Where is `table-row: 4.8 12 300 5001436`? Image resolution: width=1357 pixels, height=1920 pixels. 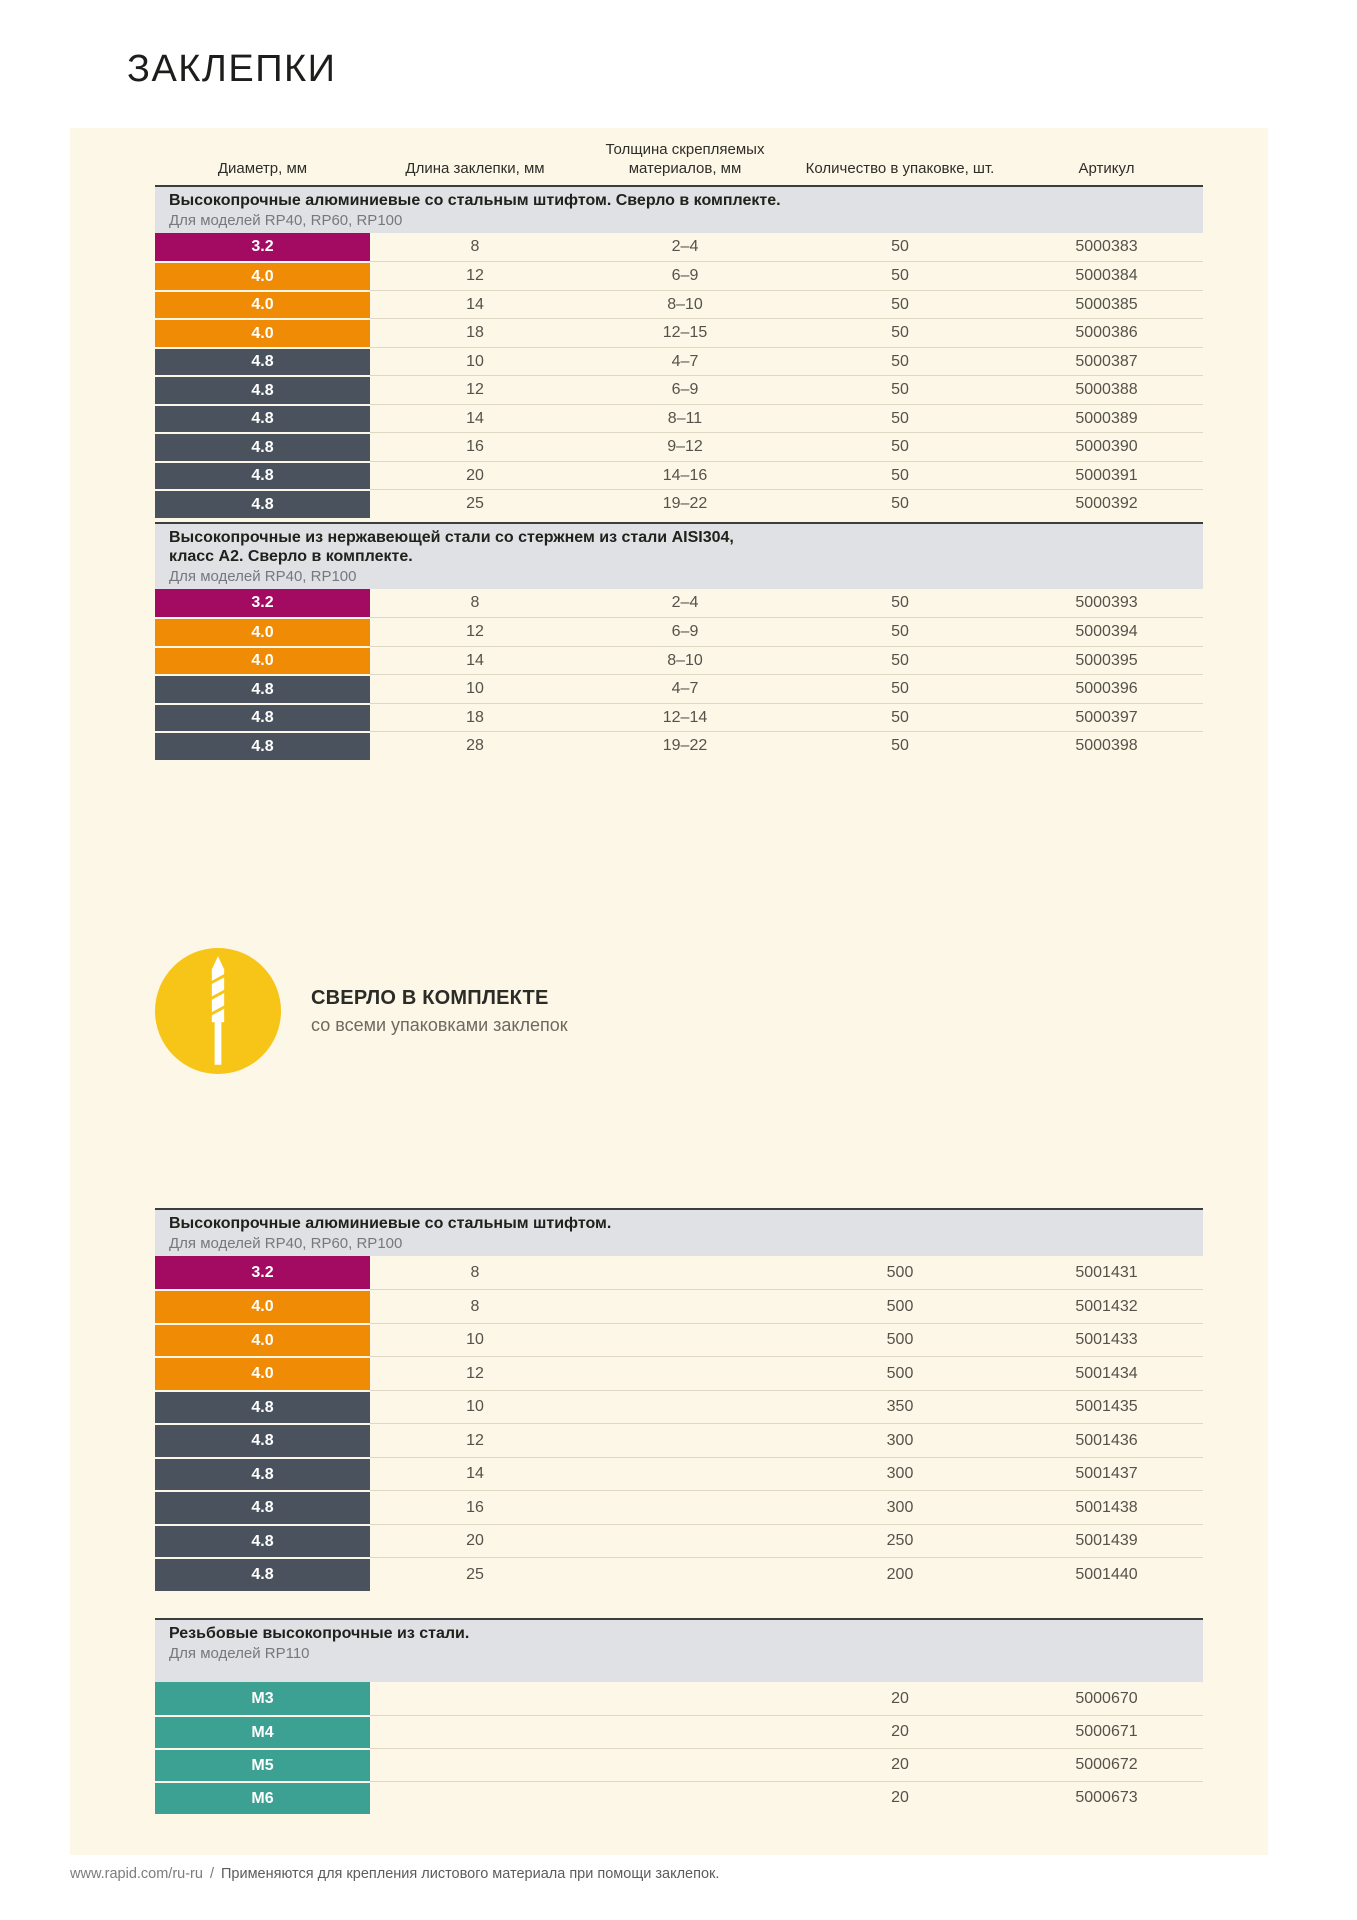
table-row: 4.8 12 300 5001436 is located at coordinates (679, 1440).